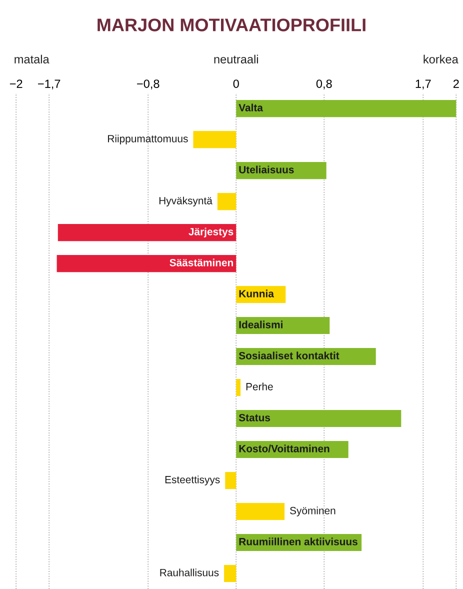 This screenshot has height=589, width=463. Describe the element at coordinates (192, 481) in the screenshot. I see `y-tick-label: Esteettisyys` at that location.